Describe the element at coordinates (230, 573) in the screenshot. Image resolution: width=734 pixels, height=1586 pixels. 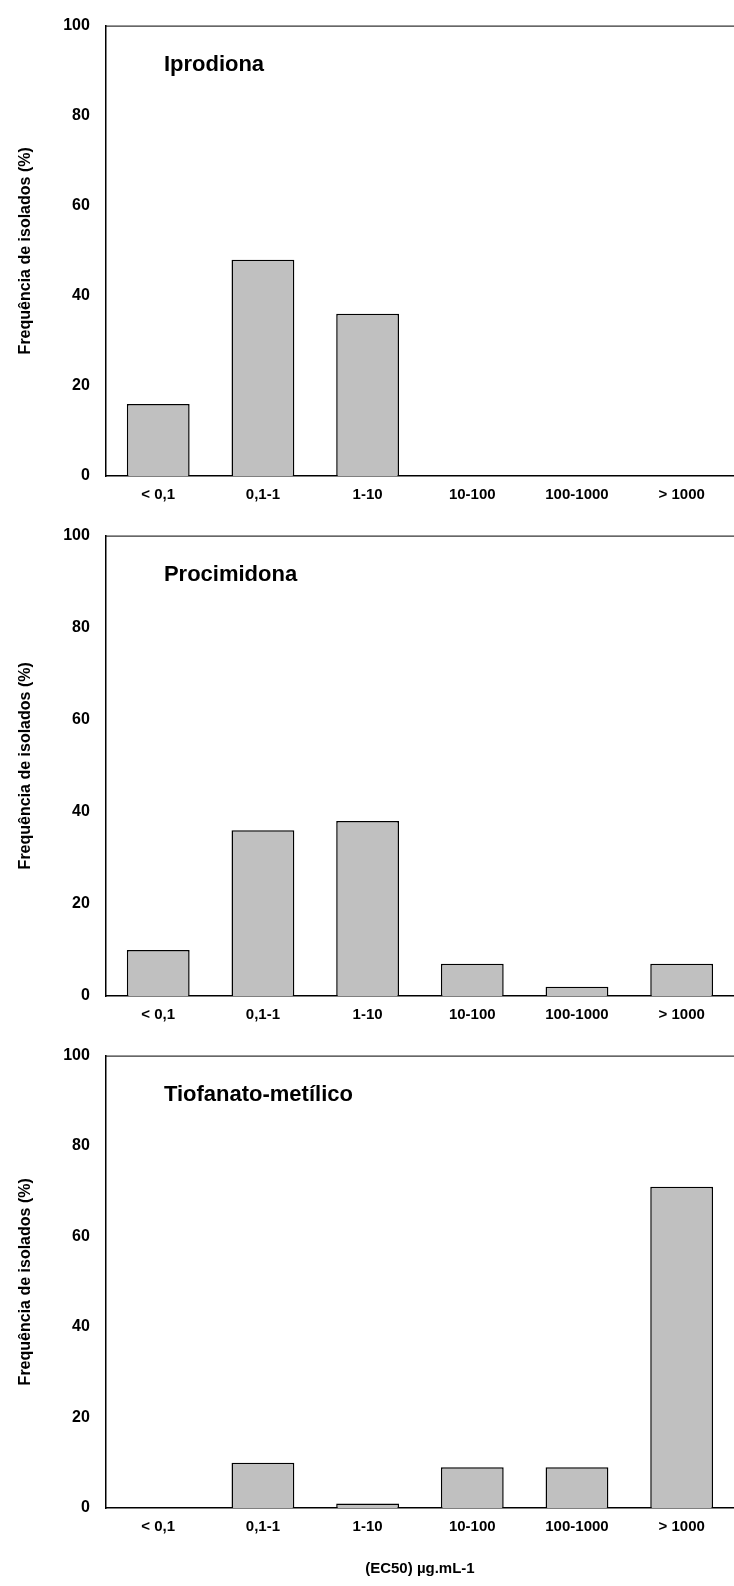
I see `text: Procimidona` at that location.